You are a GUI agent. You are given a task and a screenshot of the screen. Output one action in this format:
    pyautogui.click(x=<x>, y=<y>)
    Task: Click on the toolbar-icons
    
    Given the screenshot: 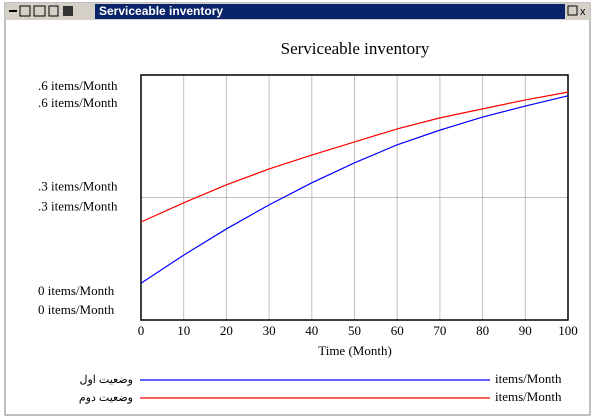 What is the action you would take?
    pyautogui.click(x=41, y=11)
    